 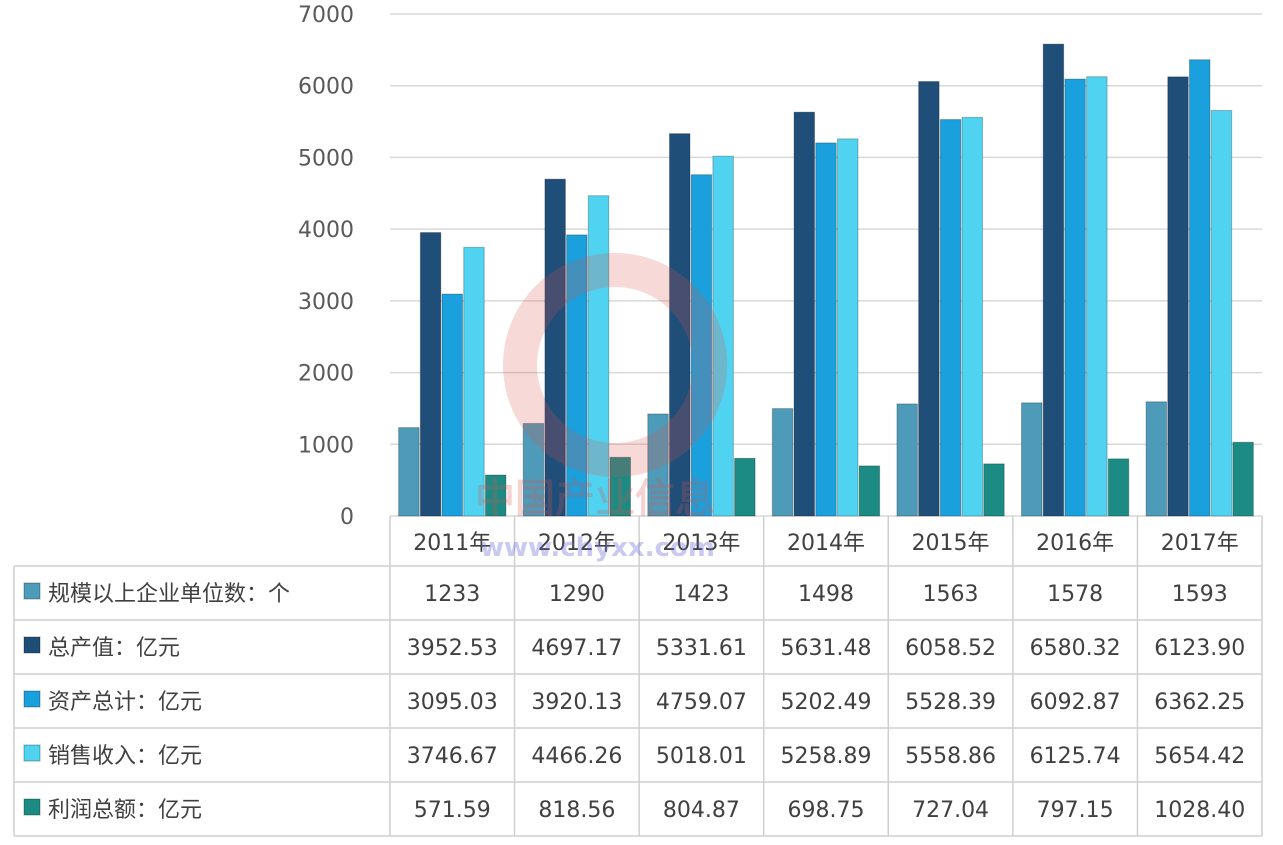 I want to click on watermark: 中国产业信息 www.chyxx.com, so click(x=601, y=408).